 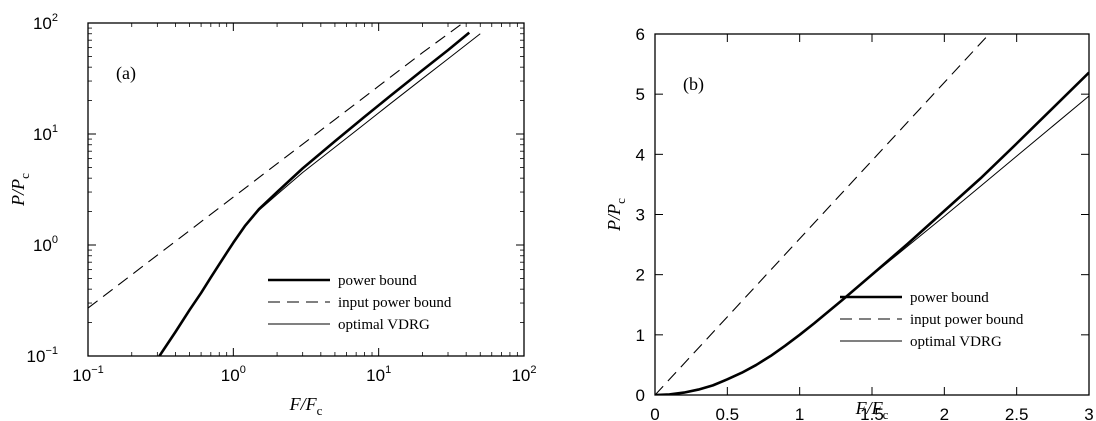 I want to click on y-tick-label-a-0: 10⁻¹, so click(x=42, y=355).